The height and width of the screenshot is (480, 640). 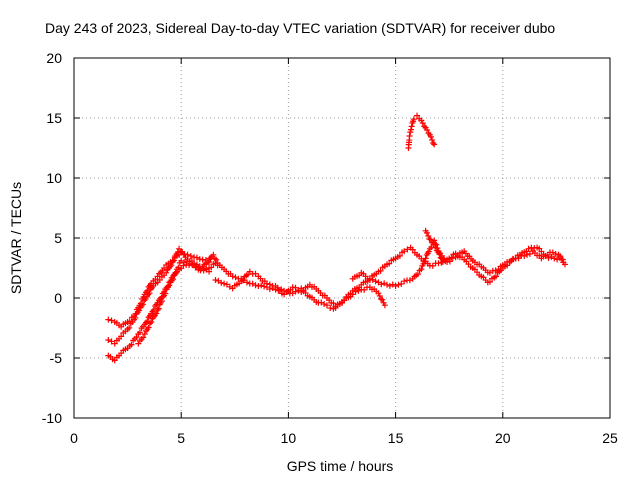 I want to click on x-tick-label: 0, so click(x=74, y=438).